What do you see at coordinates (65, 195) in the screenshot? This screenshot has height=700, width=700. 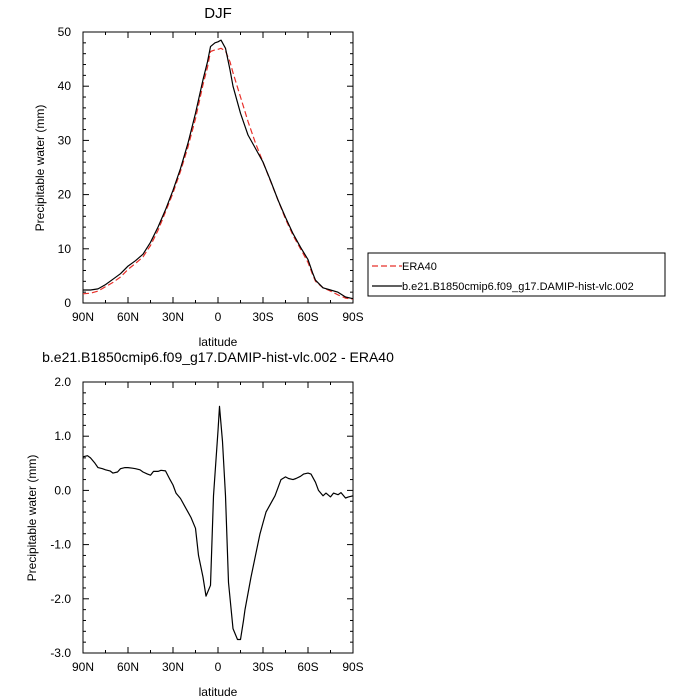 I see `top-y-tick-label: 20` at bounding box center [65, 195].